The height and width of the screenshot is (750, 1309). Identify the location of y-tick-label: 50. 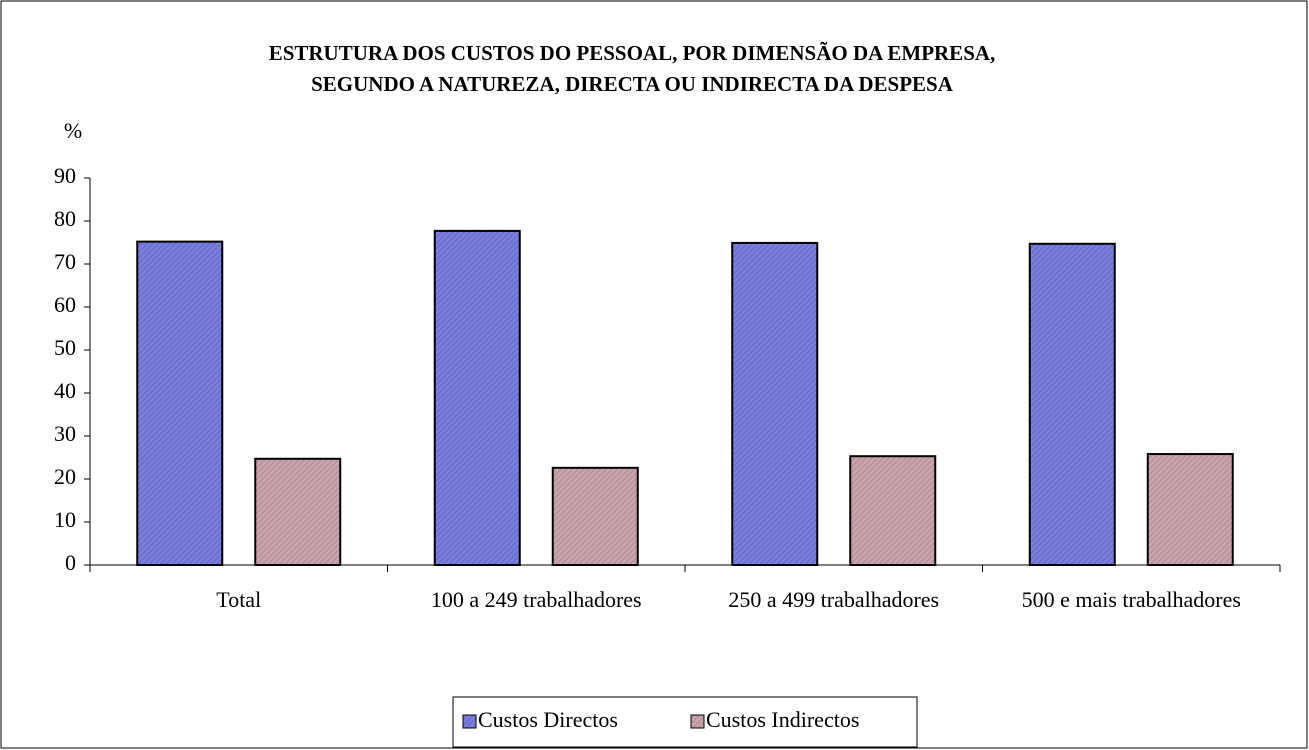
(65, 347).